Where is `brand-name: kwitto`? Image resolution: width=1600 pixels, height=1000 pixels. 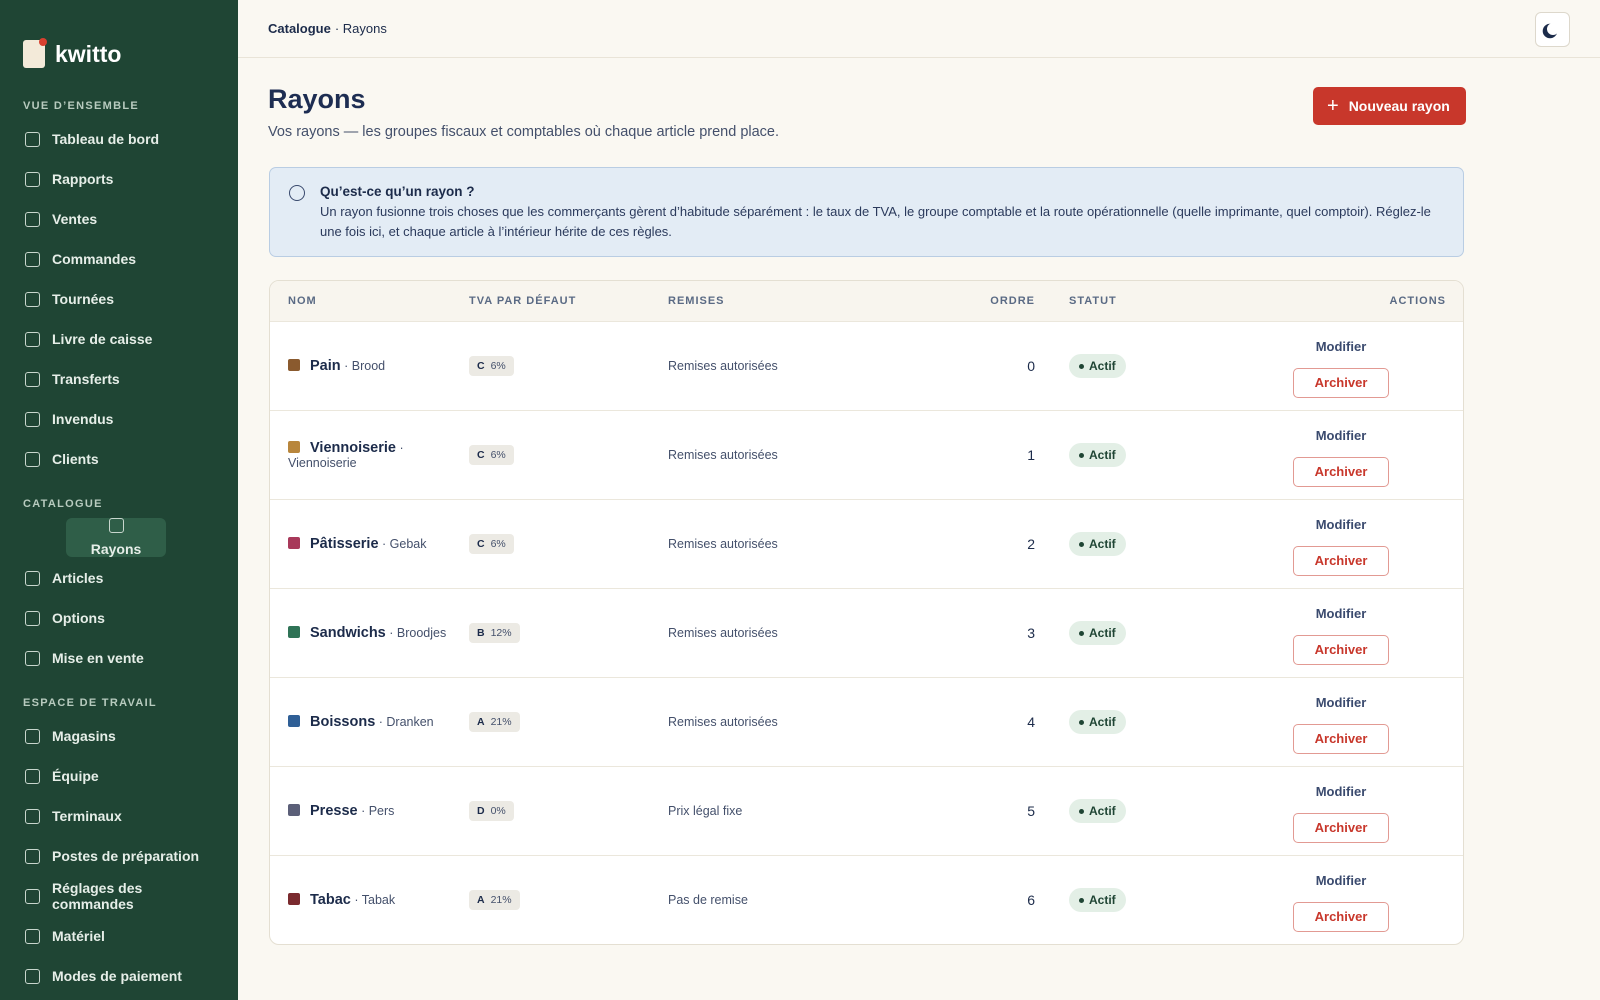 brand-name: kwitto is located at coordinates (88, 53).